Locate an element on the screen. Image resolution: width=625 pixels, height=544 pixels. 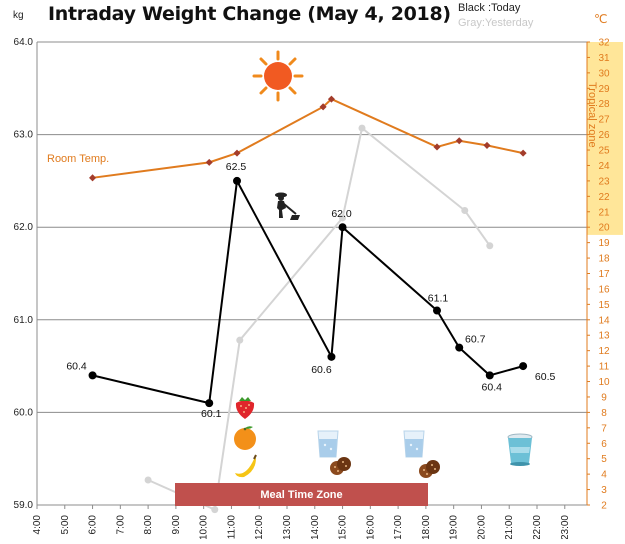
x-tick-label: 11:00 is located at coordinates (231, 527).